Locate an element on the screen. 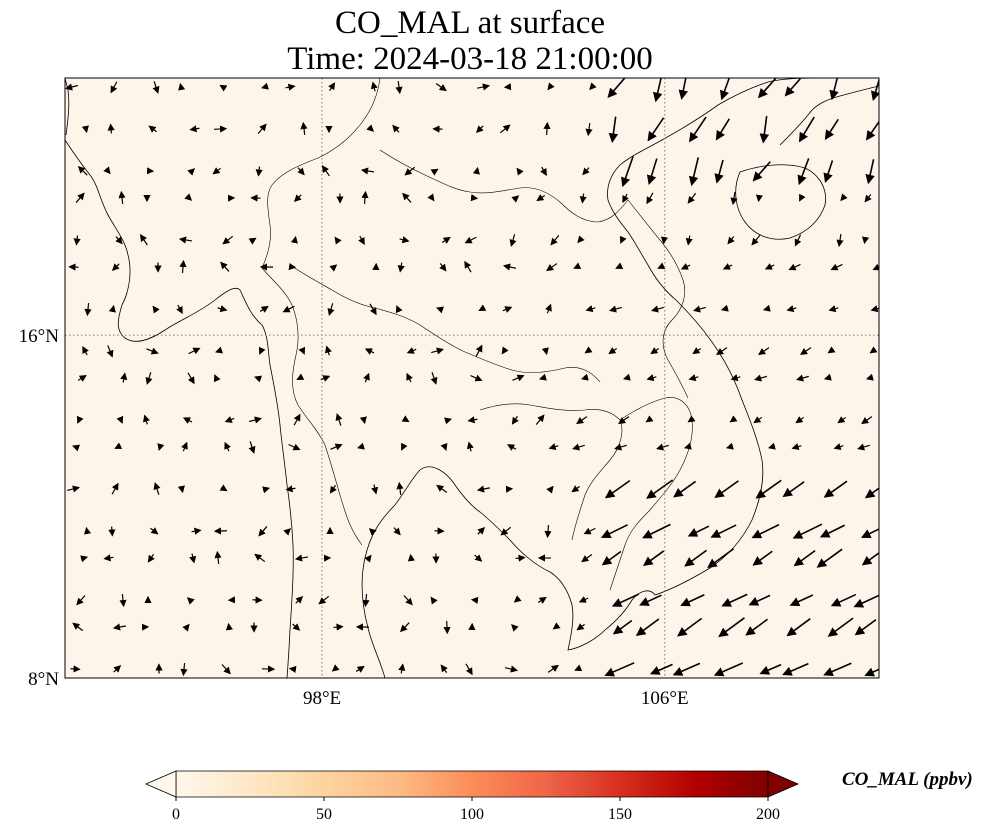 Image resolution: width=996 pixels, height=836 pixels. border-myanmar-china is located at coordinates (321, 173).